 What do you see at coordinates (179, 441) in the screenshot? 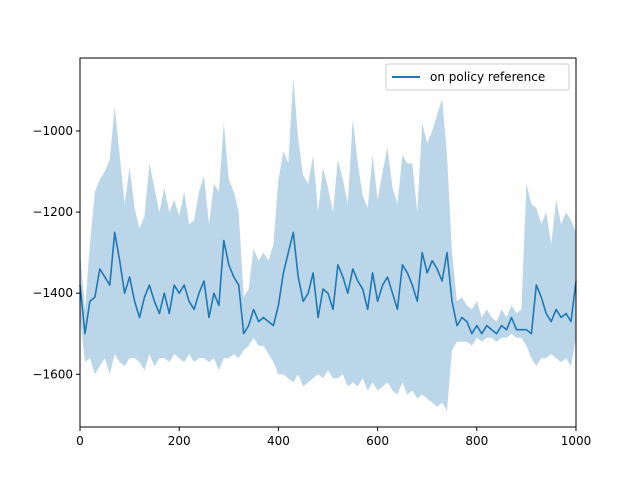
I see `x-tick-label: 200` at bounding box center [179, 441].